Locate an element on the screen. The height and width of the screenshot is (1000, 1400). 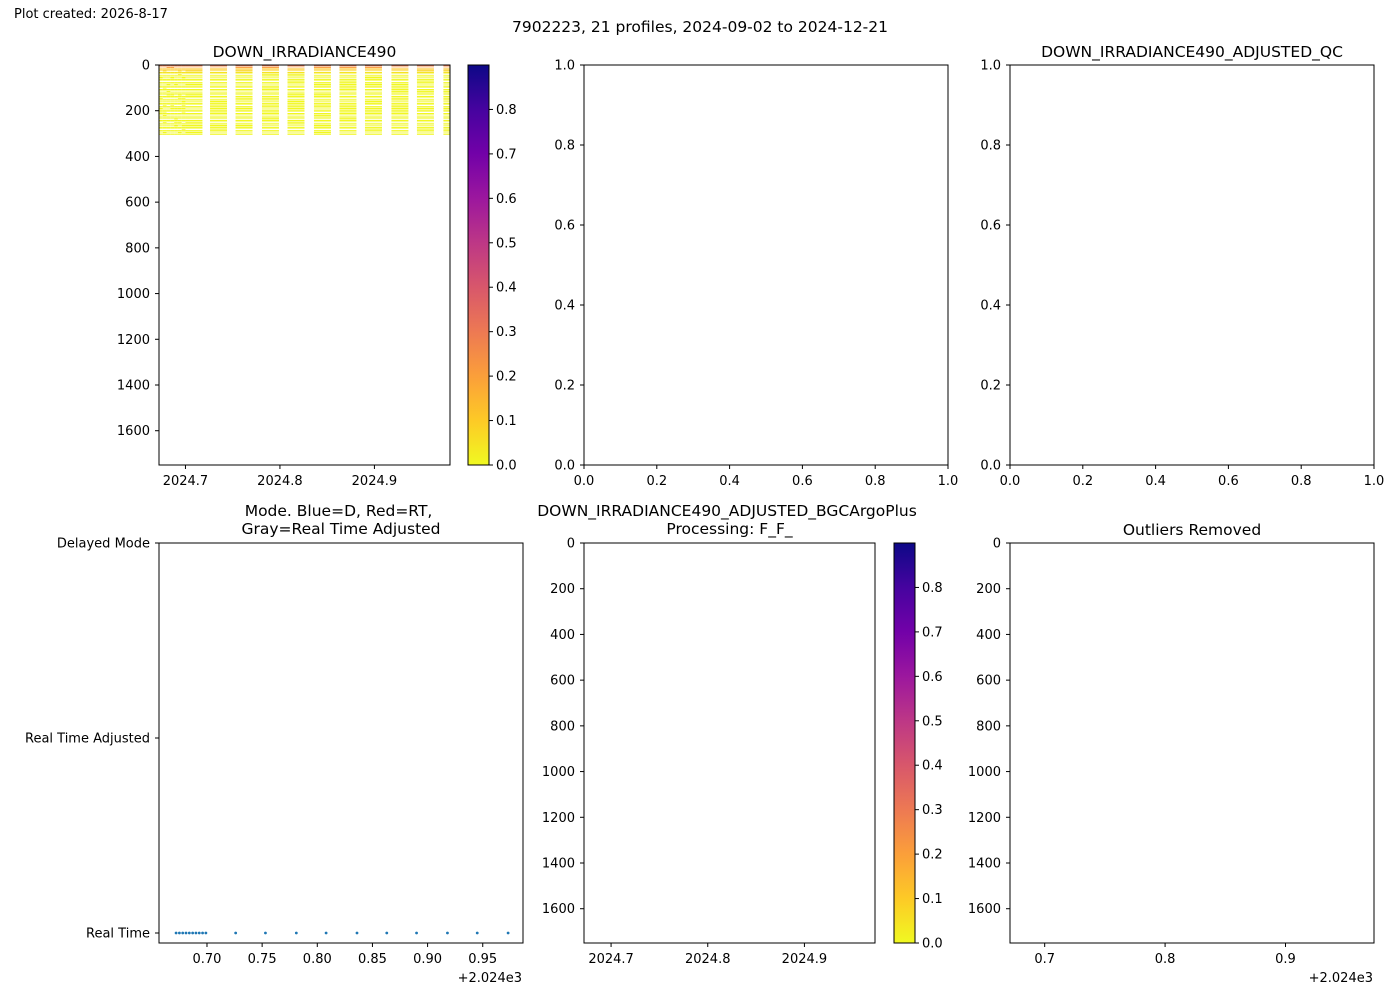
bgcargoplus-ytick-label: 1400 is located at coordinates (558, 864).